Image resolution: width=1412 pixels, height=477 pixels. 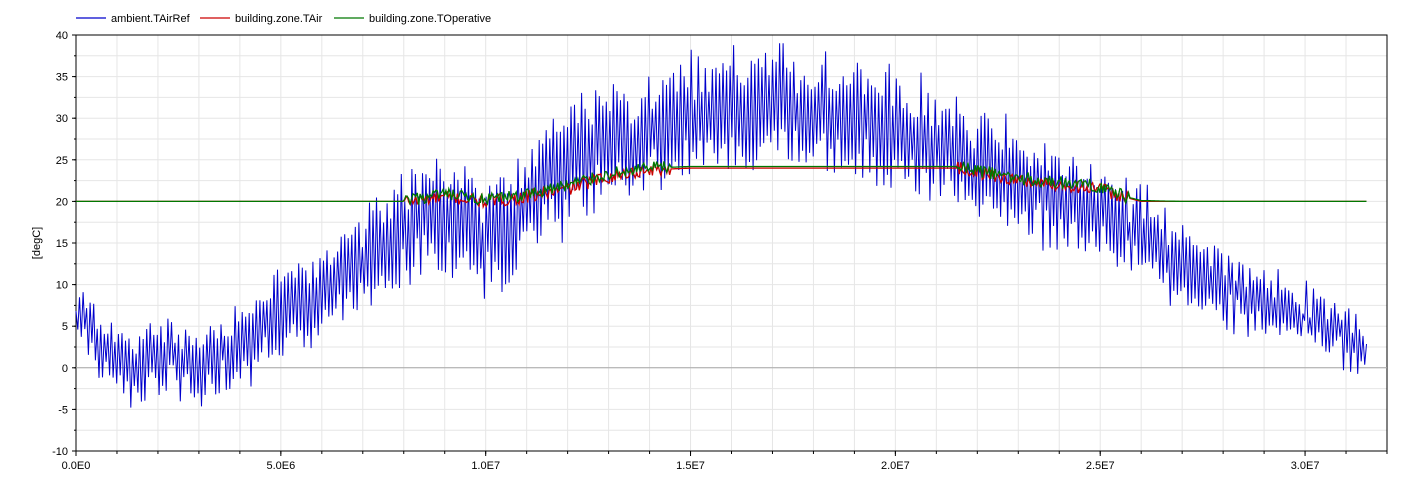 I want to click on x-tick-label: 1.0E7, so click(x=485, y=466).